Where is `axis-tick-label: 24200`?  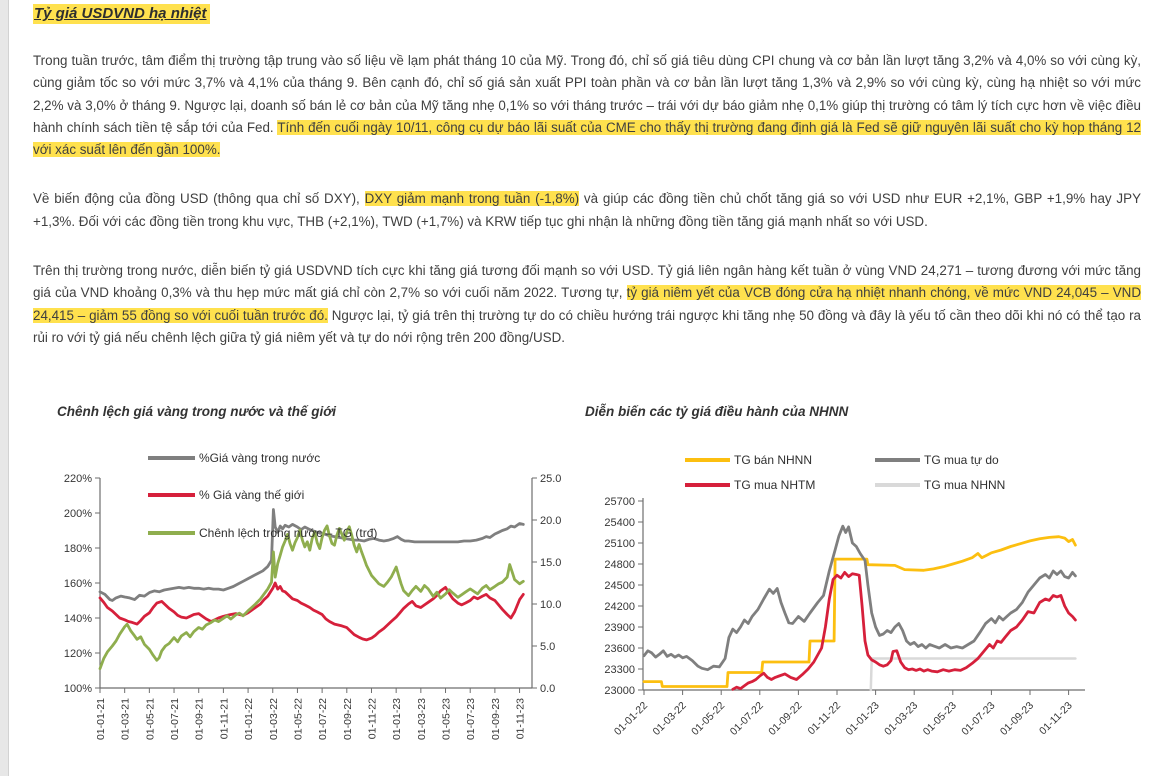
axis-tick-label: 24200 is located at coordinates (619, 607).